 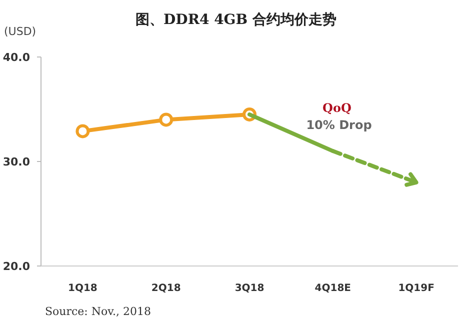 I want to click on x-tick-label: 4Q18E, so click(x=333, y=288).